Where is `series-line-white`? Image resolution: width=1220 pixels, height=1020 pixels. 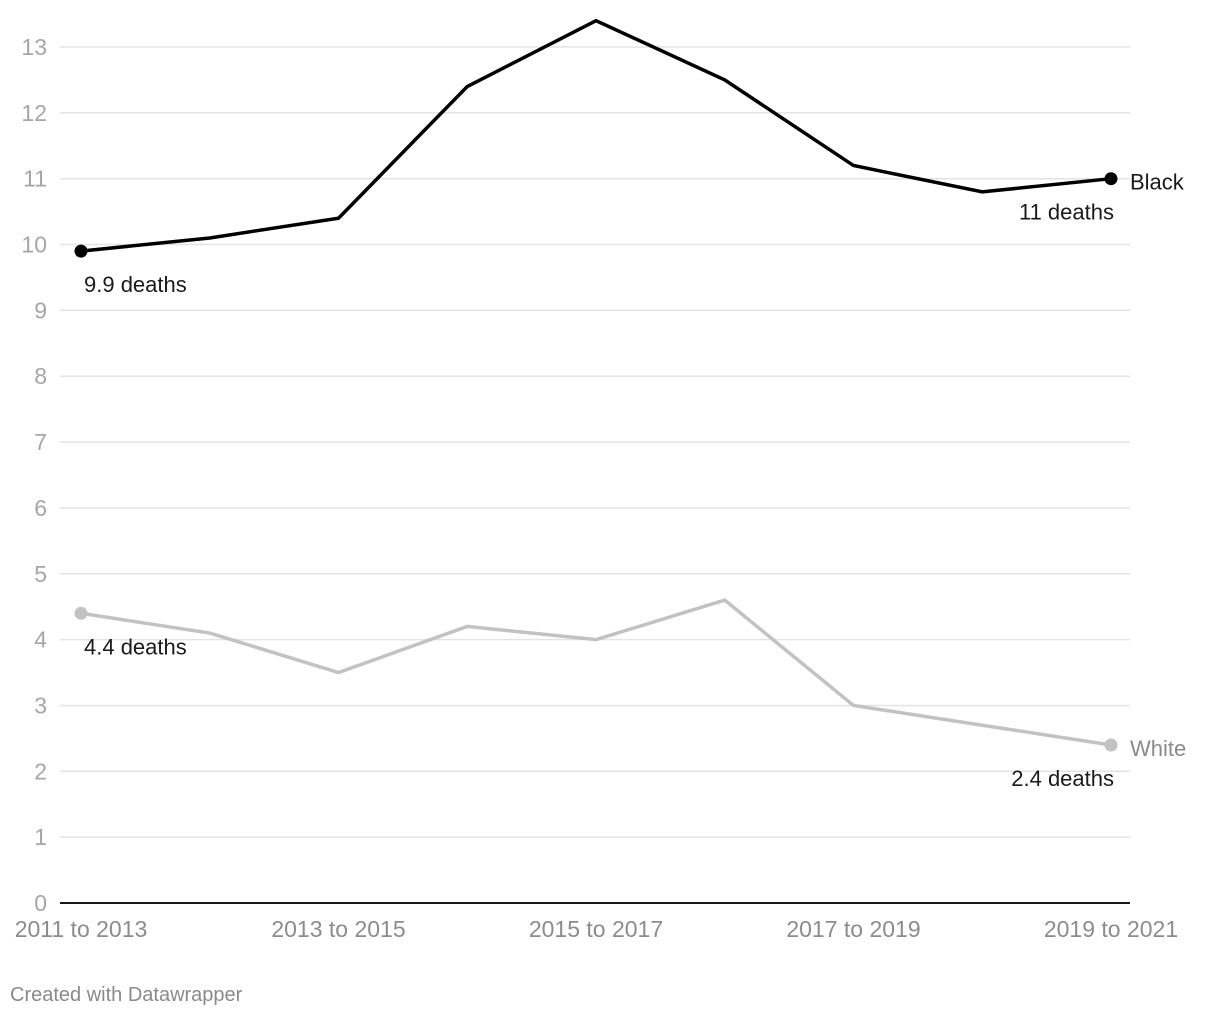
series-line-white is located at coordinates (596, 672).